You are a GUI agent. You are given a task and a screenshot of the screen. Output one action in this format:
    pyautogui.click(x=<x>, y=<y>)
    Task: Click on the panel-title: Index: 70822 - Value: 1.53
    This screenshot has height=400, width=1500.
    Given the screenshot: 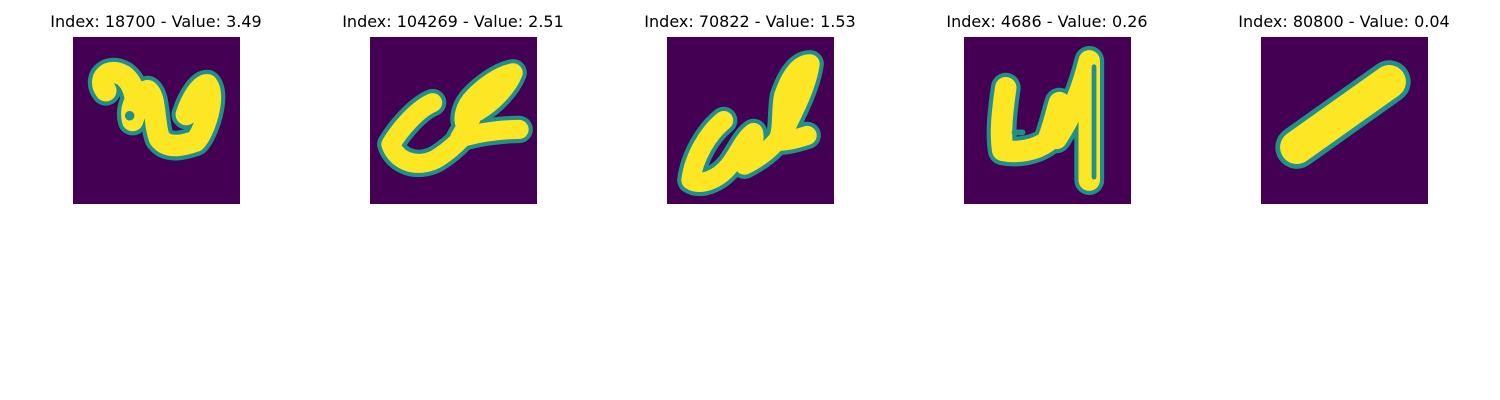 What is the action you would take?
    pyautogui.click(x=750, y=21)
    